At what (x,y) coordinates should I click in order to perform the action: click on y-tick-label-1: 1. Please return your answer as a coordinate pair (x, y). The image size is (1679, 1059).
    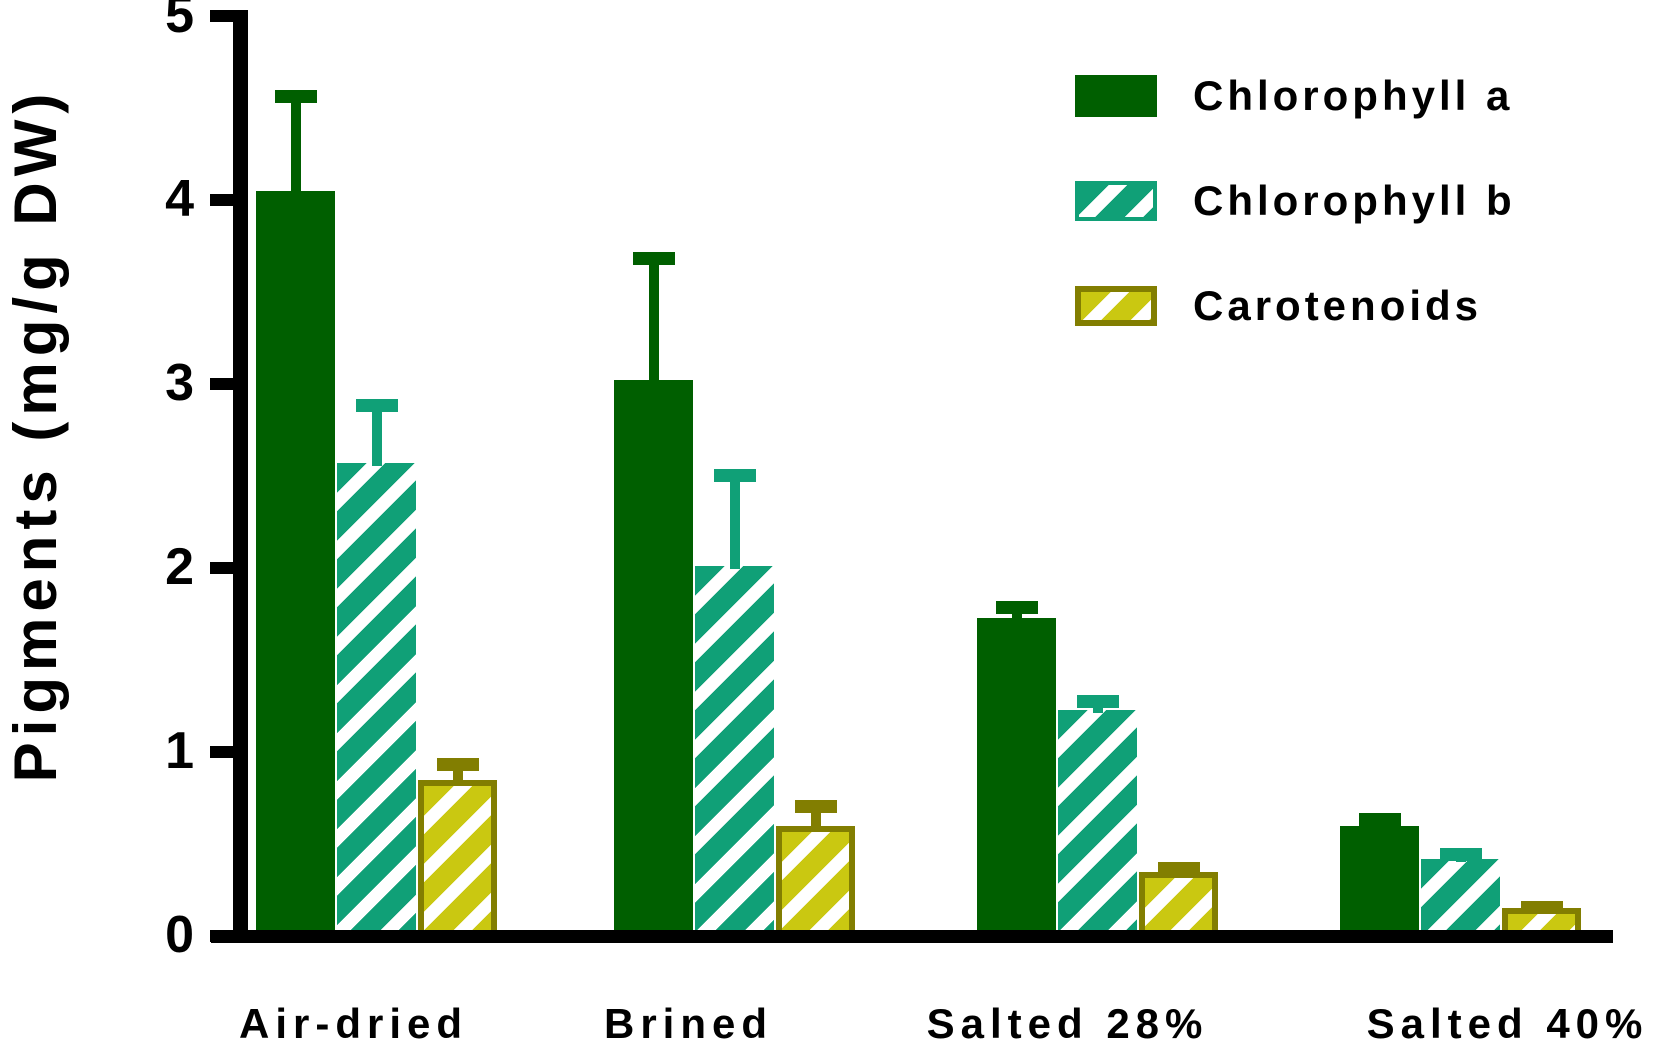
    Looking at the image, I should click on (179, 750).